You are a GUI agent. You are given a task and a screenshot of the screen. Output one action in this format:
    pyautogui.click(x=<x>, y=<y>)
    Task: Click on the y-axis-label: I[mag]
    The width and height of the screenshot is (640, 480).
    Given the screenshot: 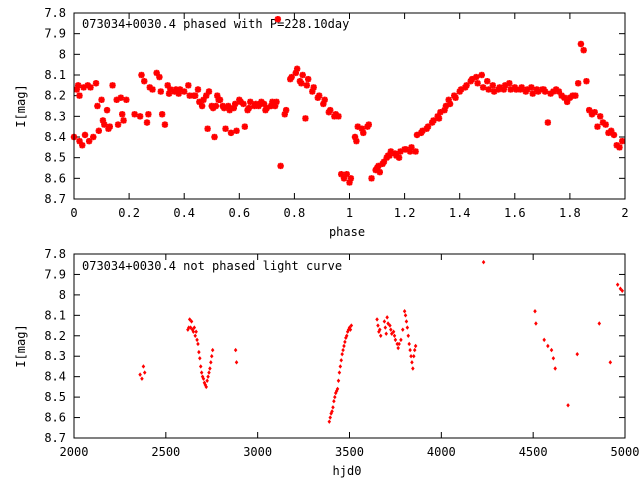 What is the action you would take?
    pyautogui.click(x=21, y=105)
    